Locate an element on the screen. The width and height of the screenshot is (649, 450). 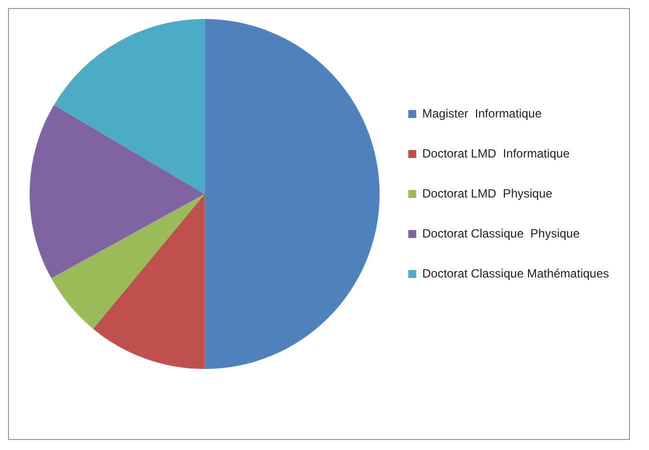
legend-label: Doctorat Classique Mathématiques is located at coordinates (516, 273).